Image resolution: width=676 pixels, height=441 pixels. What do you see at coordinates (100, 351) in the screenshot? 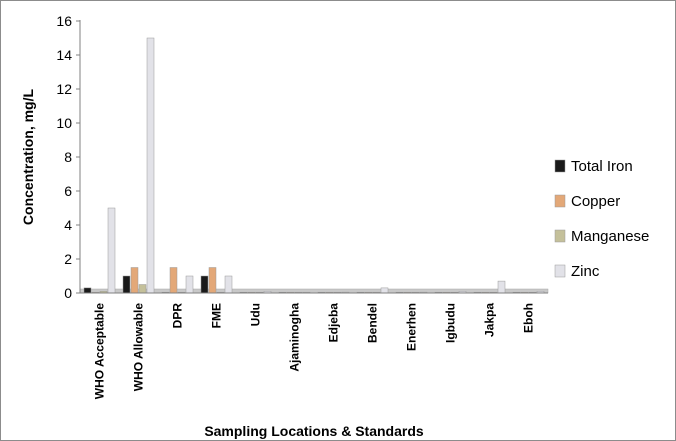
I see `x-tick-label: WHO Acceptable` at bounding box center [100, 351].